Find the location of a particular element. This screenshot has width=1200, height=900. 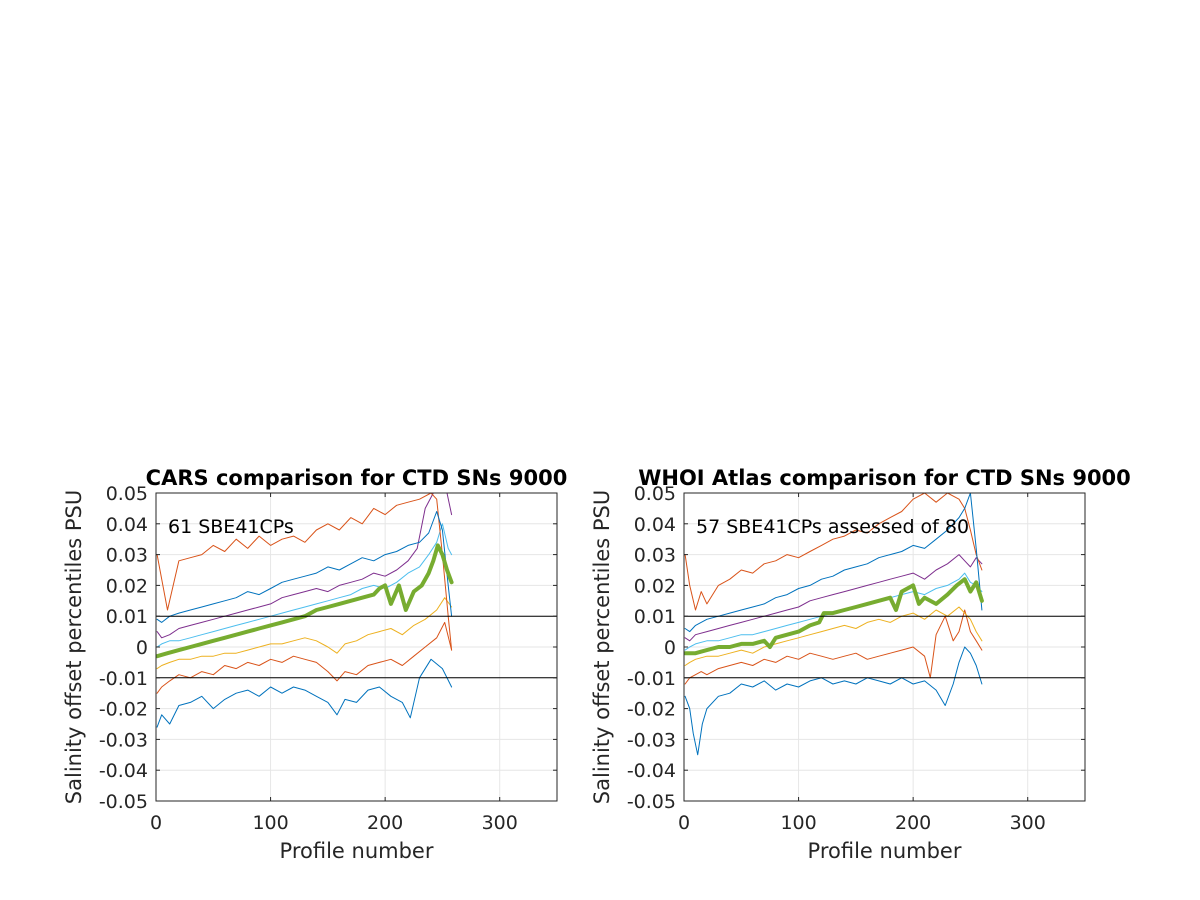

chart-title: WHOI Atlas comparison for CTD SNs 9000 is located at coordinates (884, 478).